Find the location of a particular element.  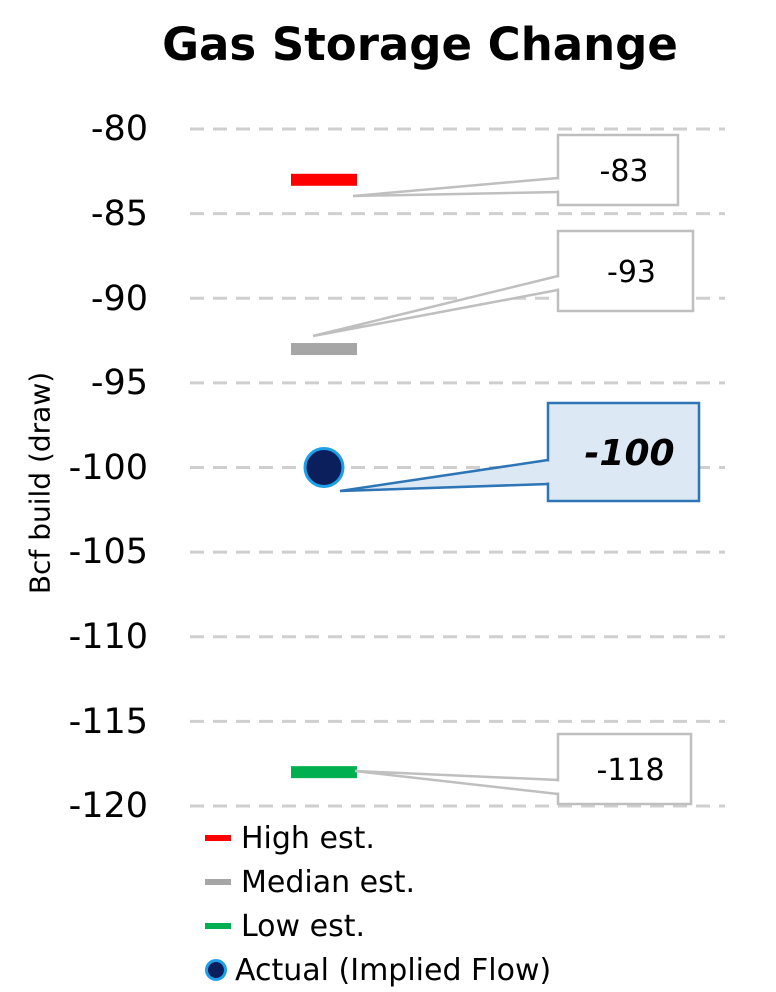

legend-label-high: High est. is located at coordinates (308, 838).